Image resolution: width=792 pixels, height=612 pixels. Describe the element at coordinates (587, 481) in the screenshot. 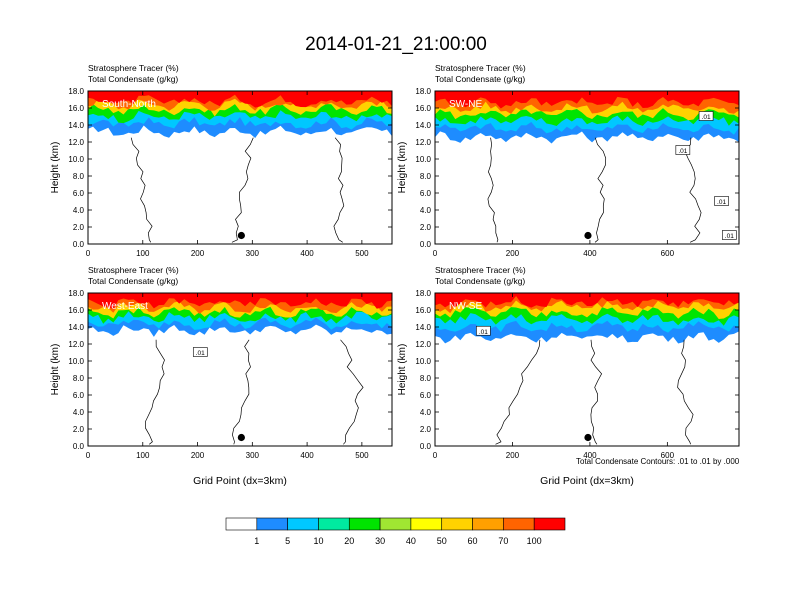

I see `x-axis-label: Grid Point (dx=3km)` at that location.